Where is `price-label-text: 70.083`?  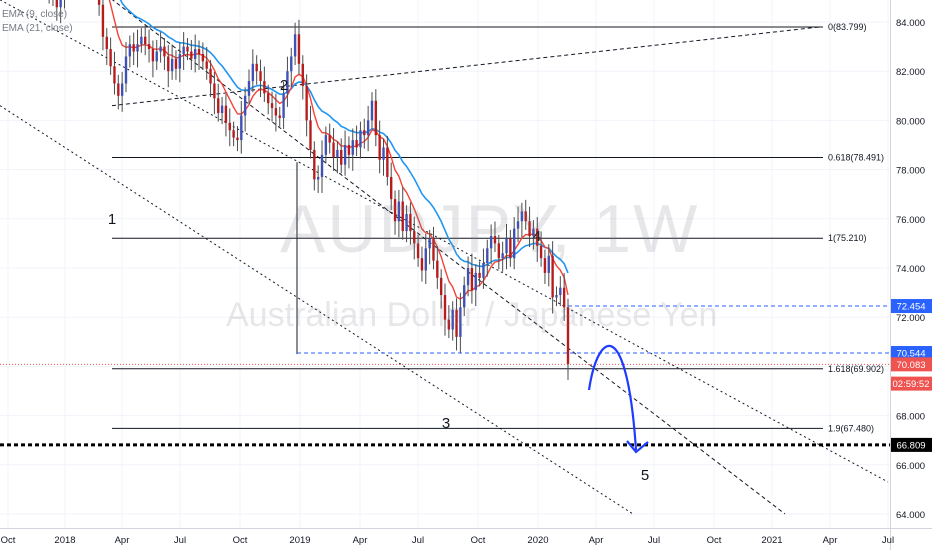 price-label-text: 70.083 is located at coordinates (910, 365).